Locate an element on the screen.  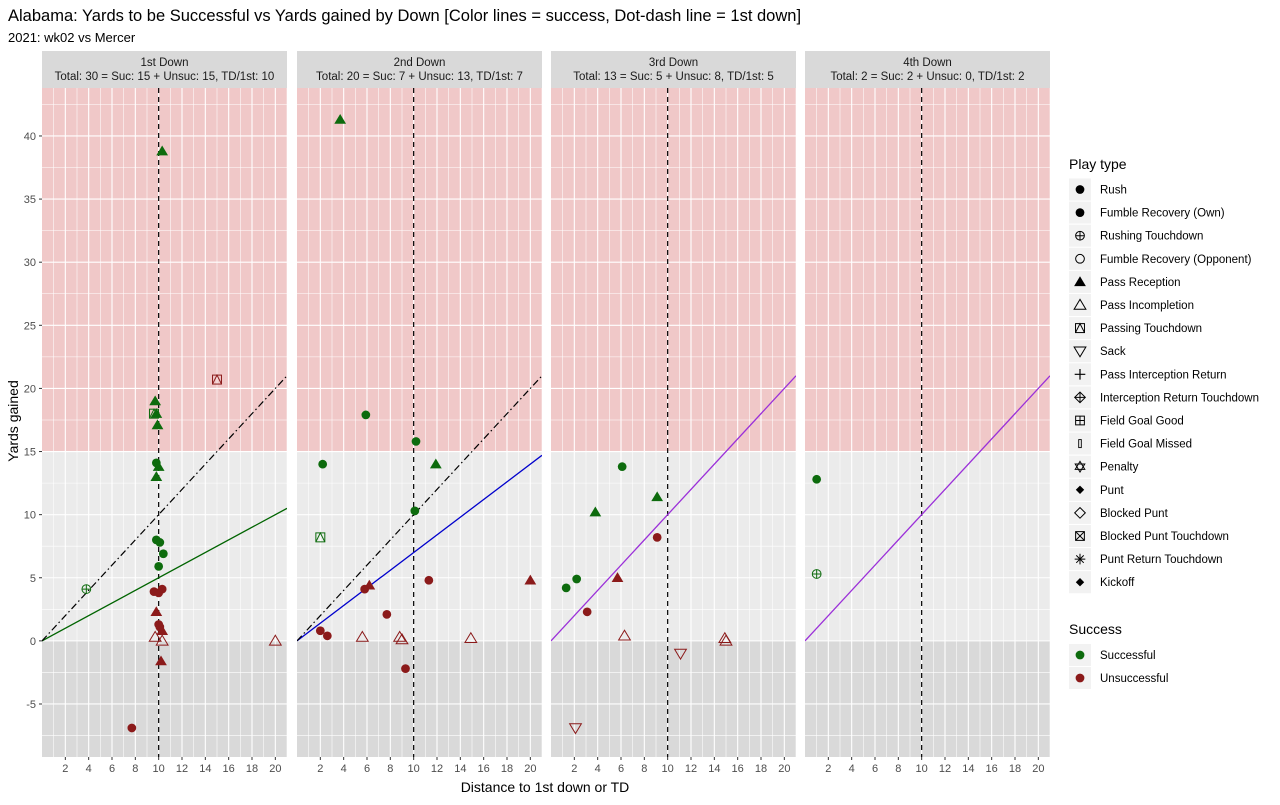
x-tick-label: 10 is located at coordinates (159, 769).